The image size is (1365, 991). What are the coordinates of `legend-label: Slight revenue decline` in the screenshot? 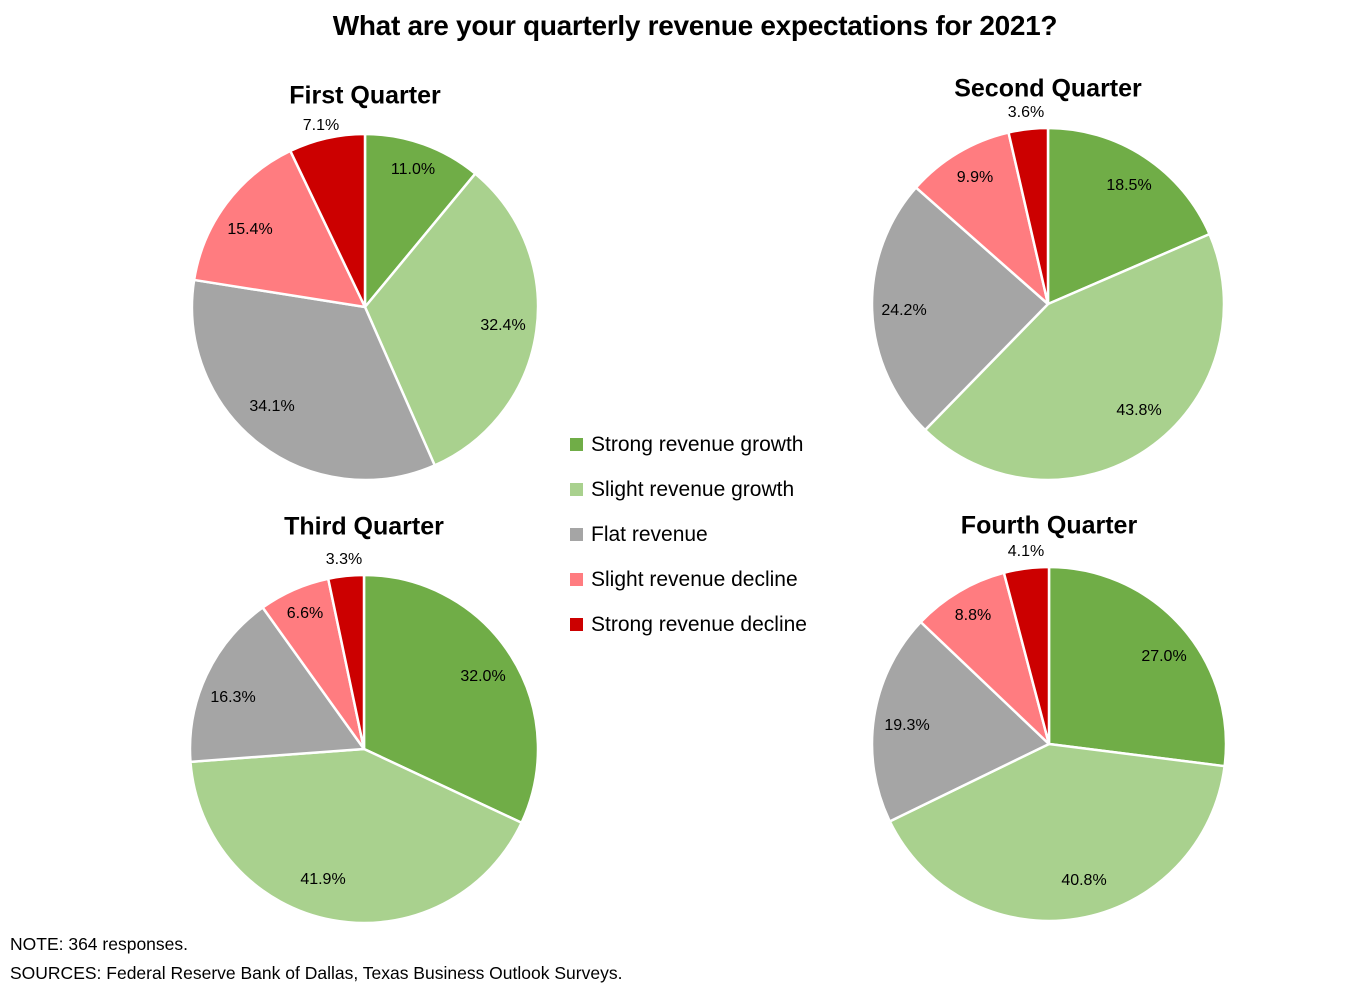 It's located at (694, 579).